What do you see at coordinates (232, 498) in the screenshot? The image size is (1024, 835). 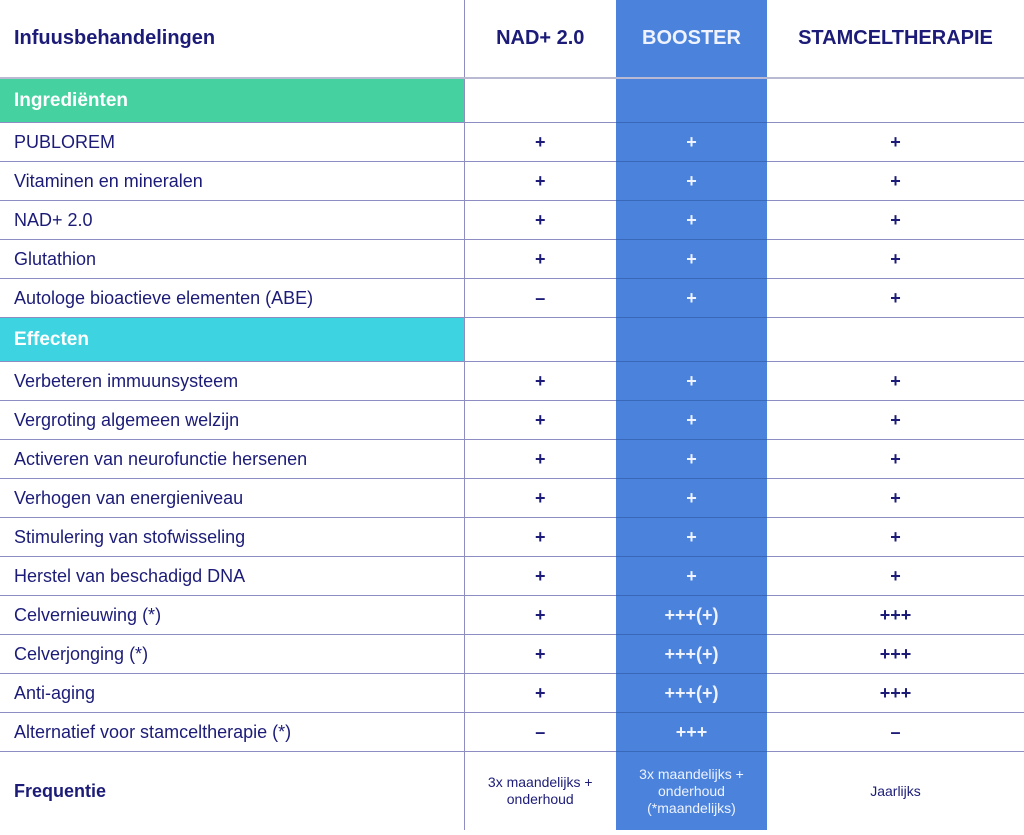 I see `row-label: Verhogen van energieniveau` at bounding box center [232, 498].